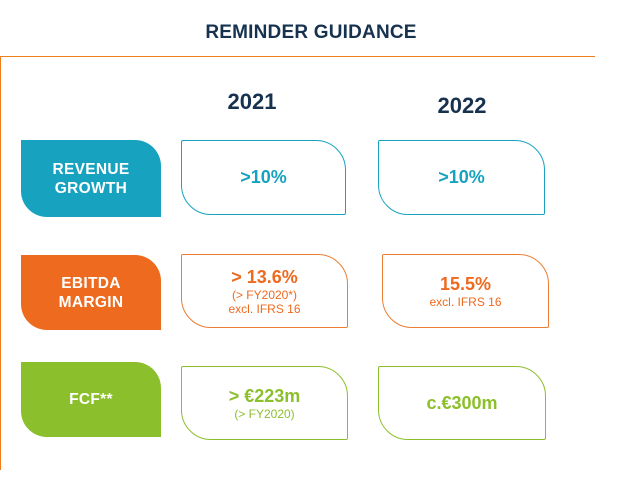 This screenshot has height=485, width=622. I want to click on revenue-growth-label-line1: REVENUE, so click(91, 169).